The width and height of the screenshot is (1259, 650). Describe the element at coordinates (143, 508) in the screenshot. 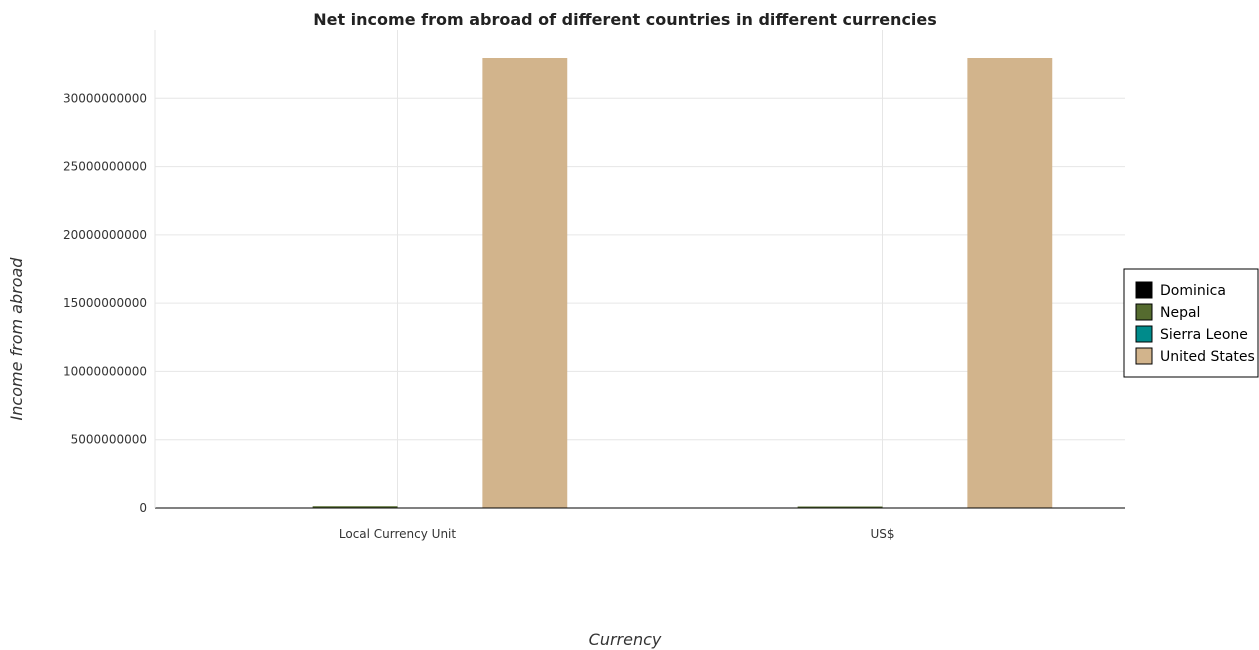

I see `y-tick-label: 0` at that location.